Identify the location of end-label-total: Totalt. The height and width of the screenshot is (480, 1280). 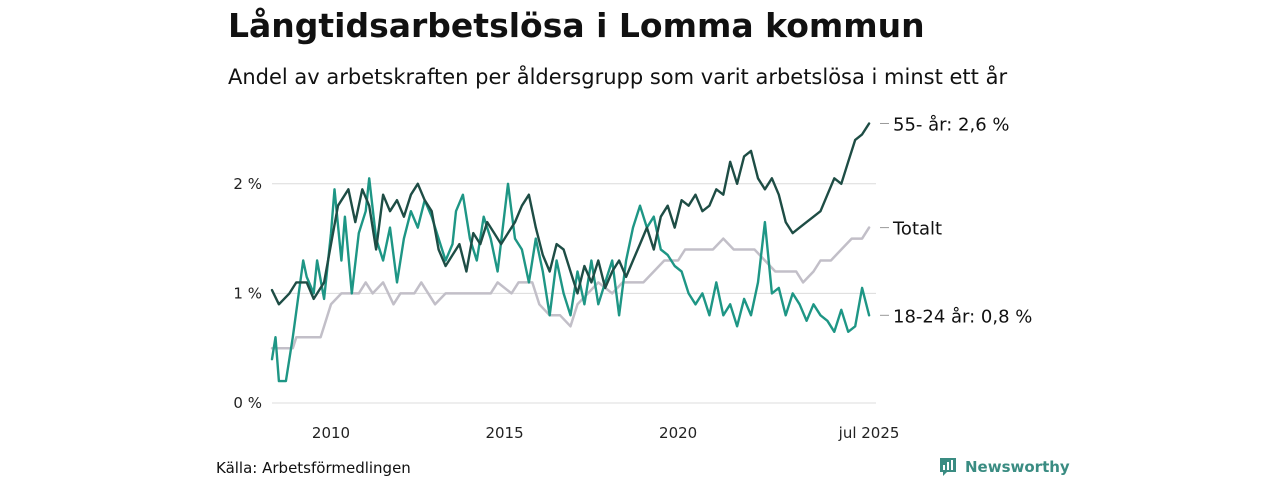
(917, 229).